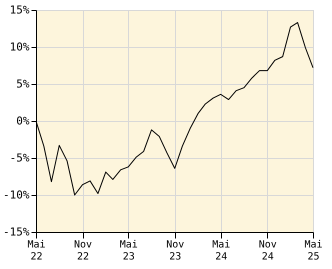 The width and height of the screenshot is (332, 269). Describe the element at coordinates (221, 251) in the screenshot. I see `x-tick-label: Mai 24` at that location.